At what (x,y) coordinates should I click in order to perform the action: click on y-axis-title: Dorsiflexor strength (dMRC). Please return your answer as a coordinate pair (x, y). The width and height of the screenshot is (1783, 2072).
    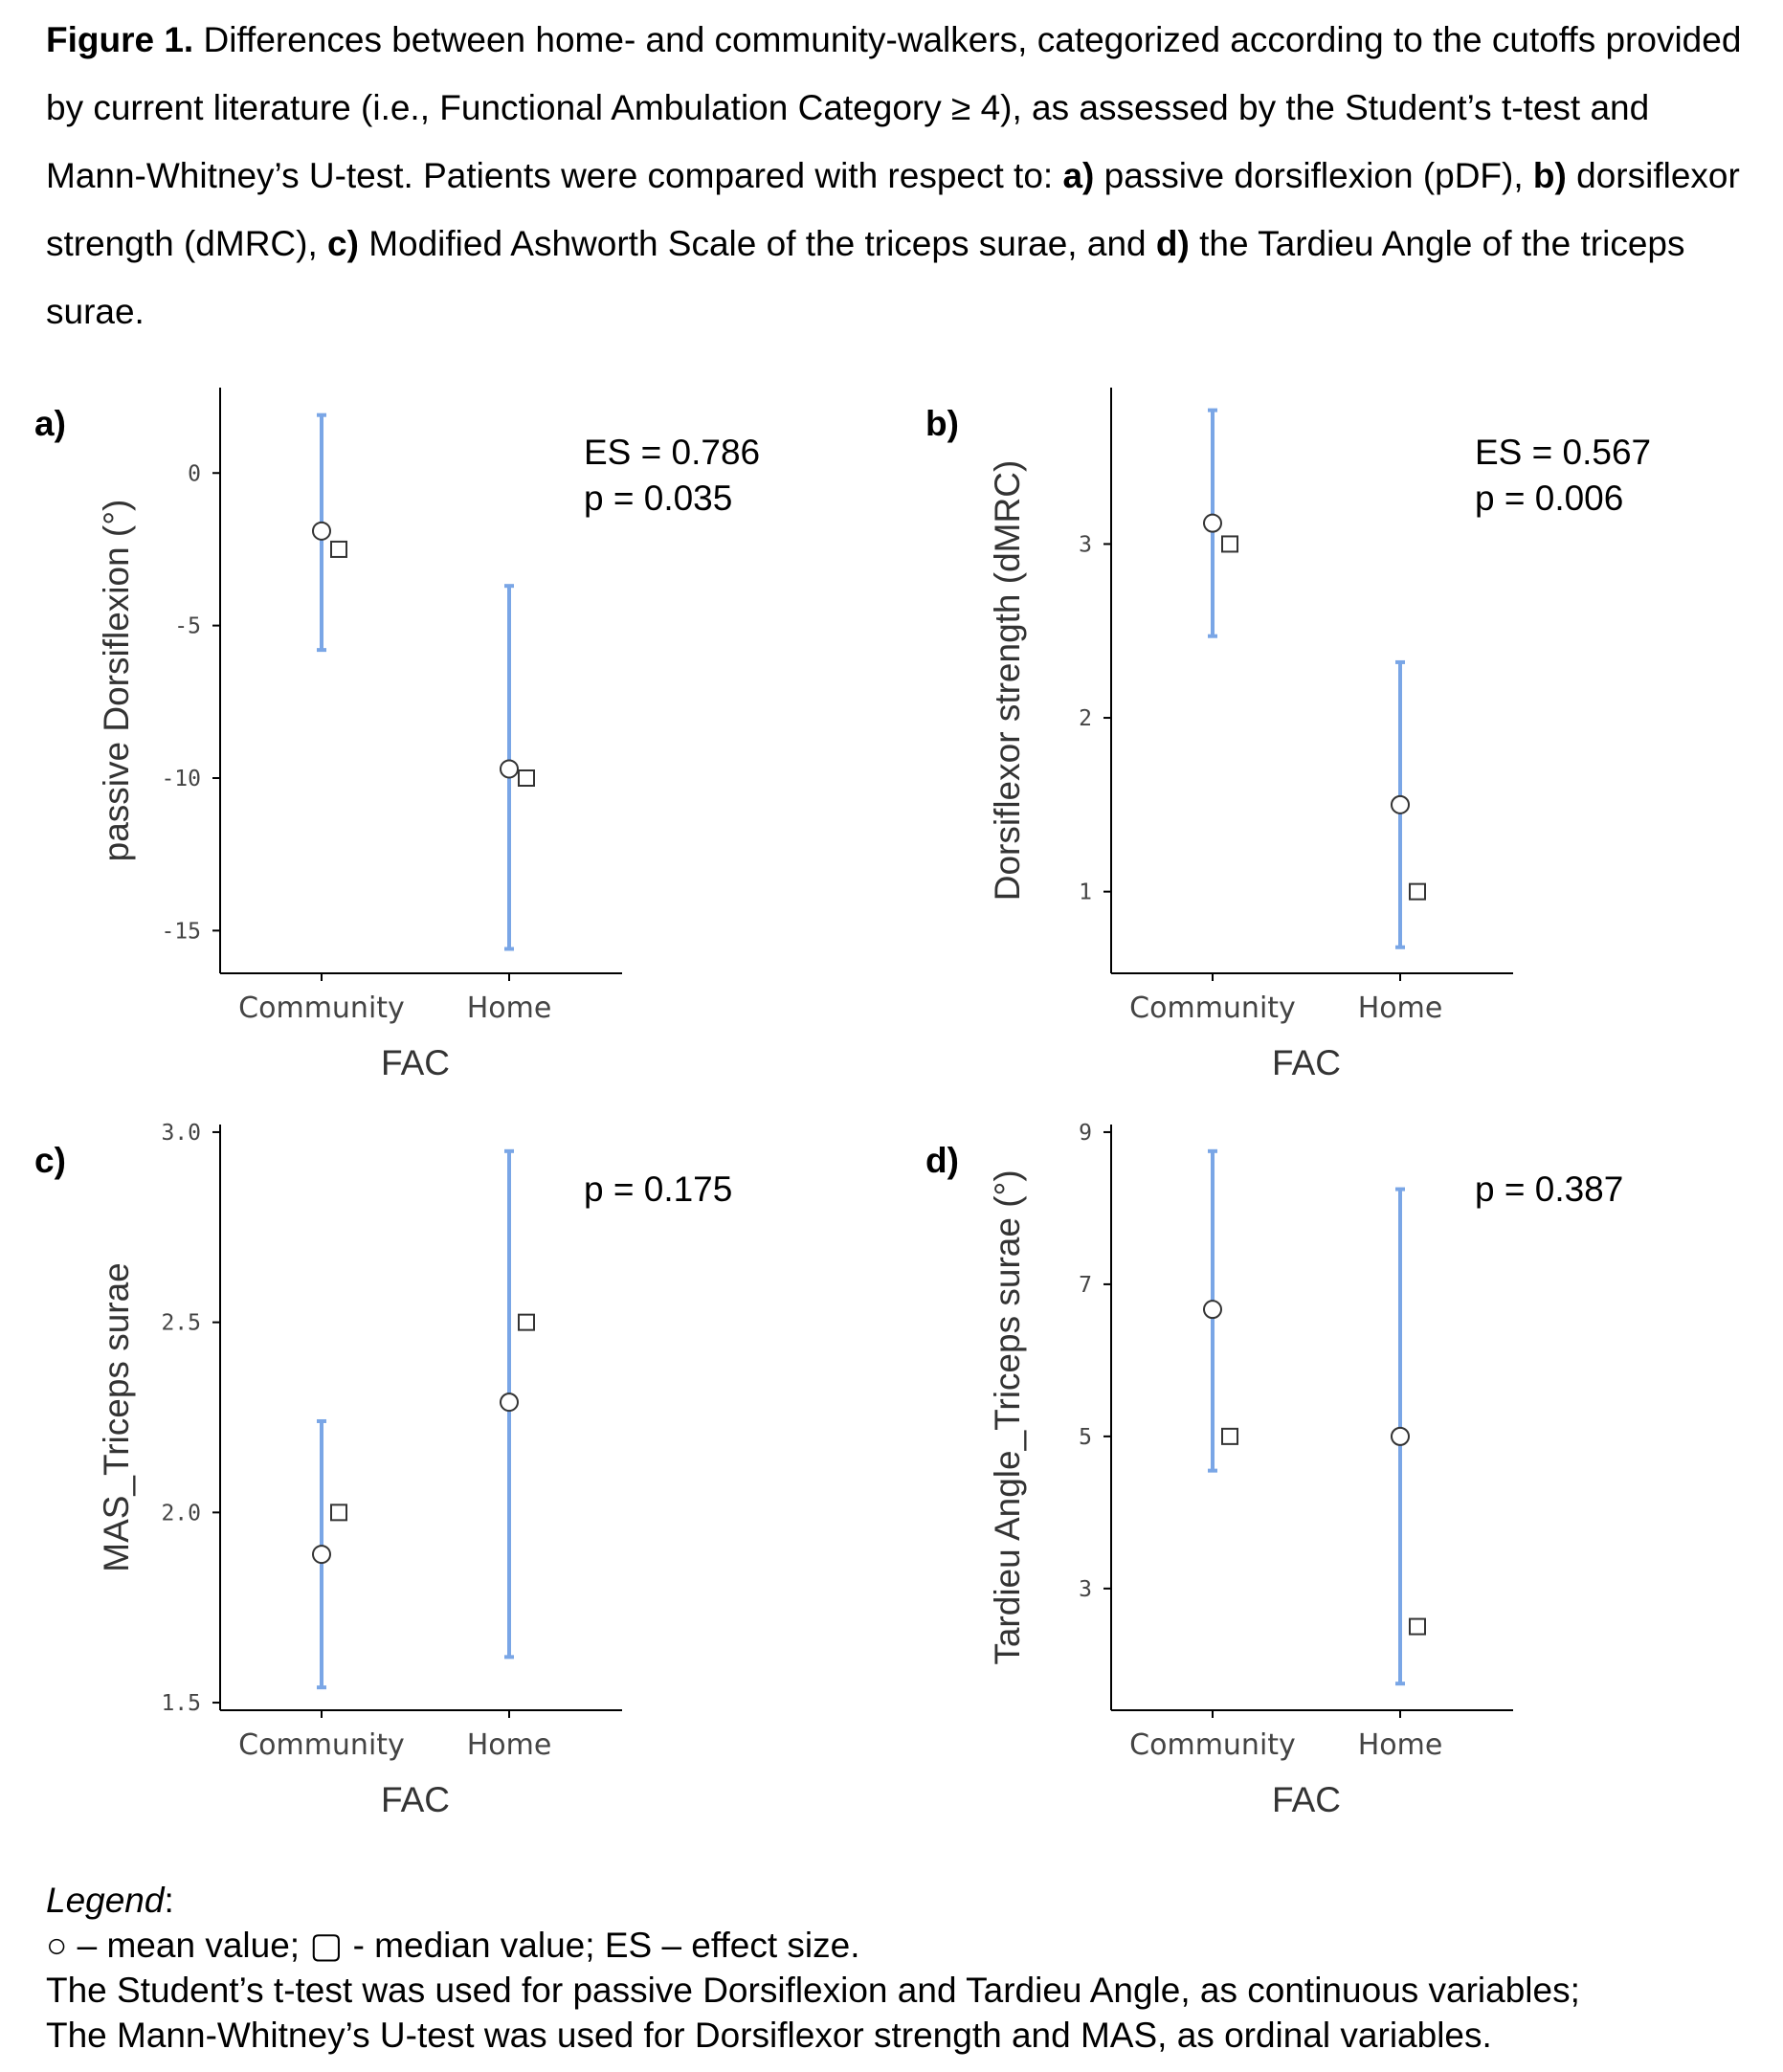
    Looking at the image, I should click on (1008, 681).